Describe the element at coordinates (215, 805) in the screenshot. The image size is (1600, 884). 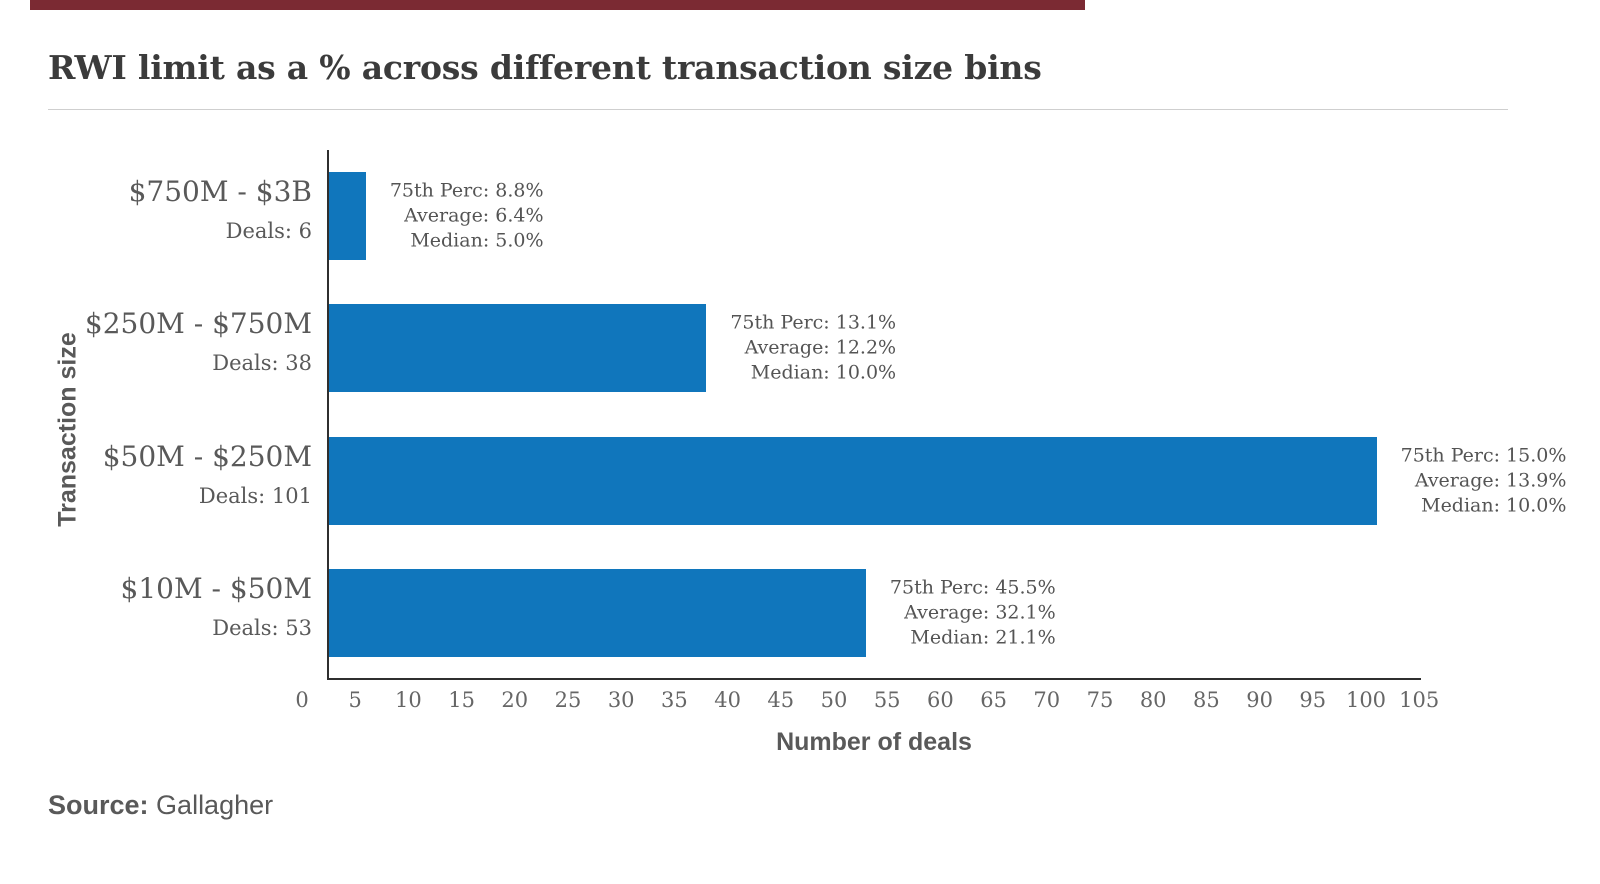
I see `source-name: Gallagher` at that location.